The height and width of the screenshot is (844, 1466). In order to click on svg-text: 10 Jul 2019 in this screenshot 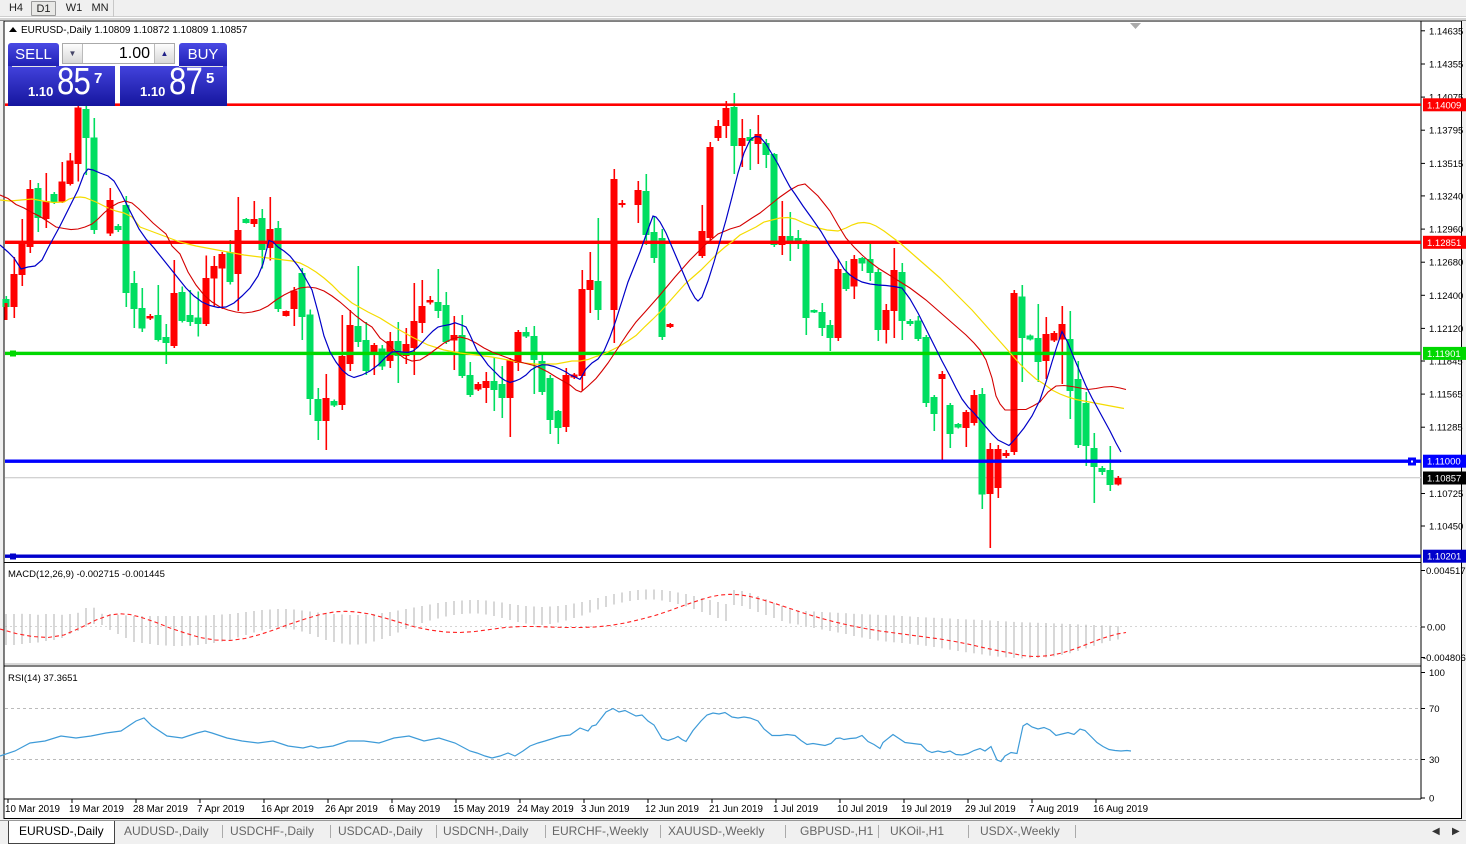, I will do `click(862, 809)`.